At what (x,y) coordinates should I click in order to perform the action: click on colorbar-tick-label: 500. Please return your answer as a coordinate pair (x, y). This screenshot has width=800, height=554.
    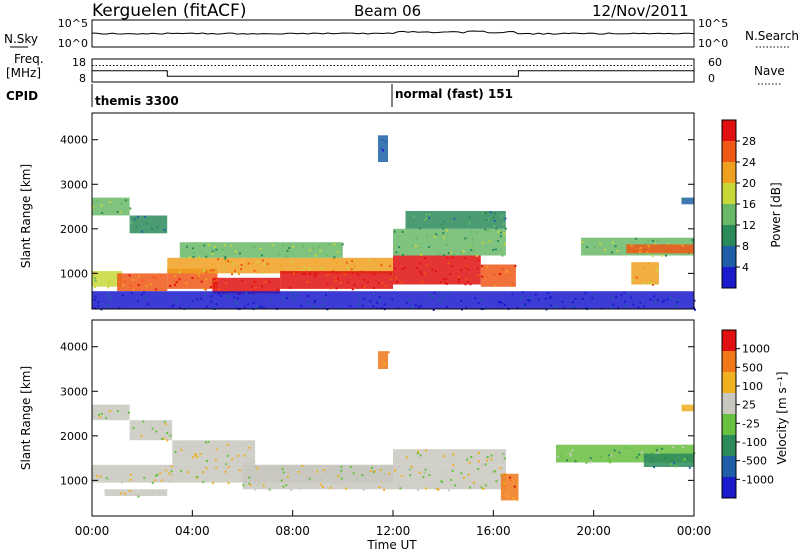
    Looking at the image, I should click on (752, 367).